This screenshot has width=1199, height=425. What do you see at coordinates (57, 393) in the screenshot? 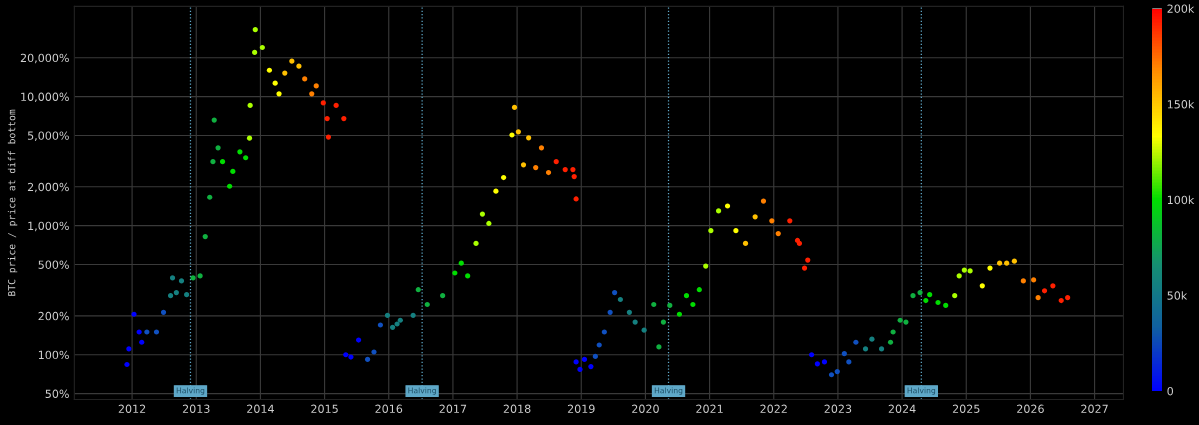
I see `y-tick-label: 50%` at bounding box center [57, 393].